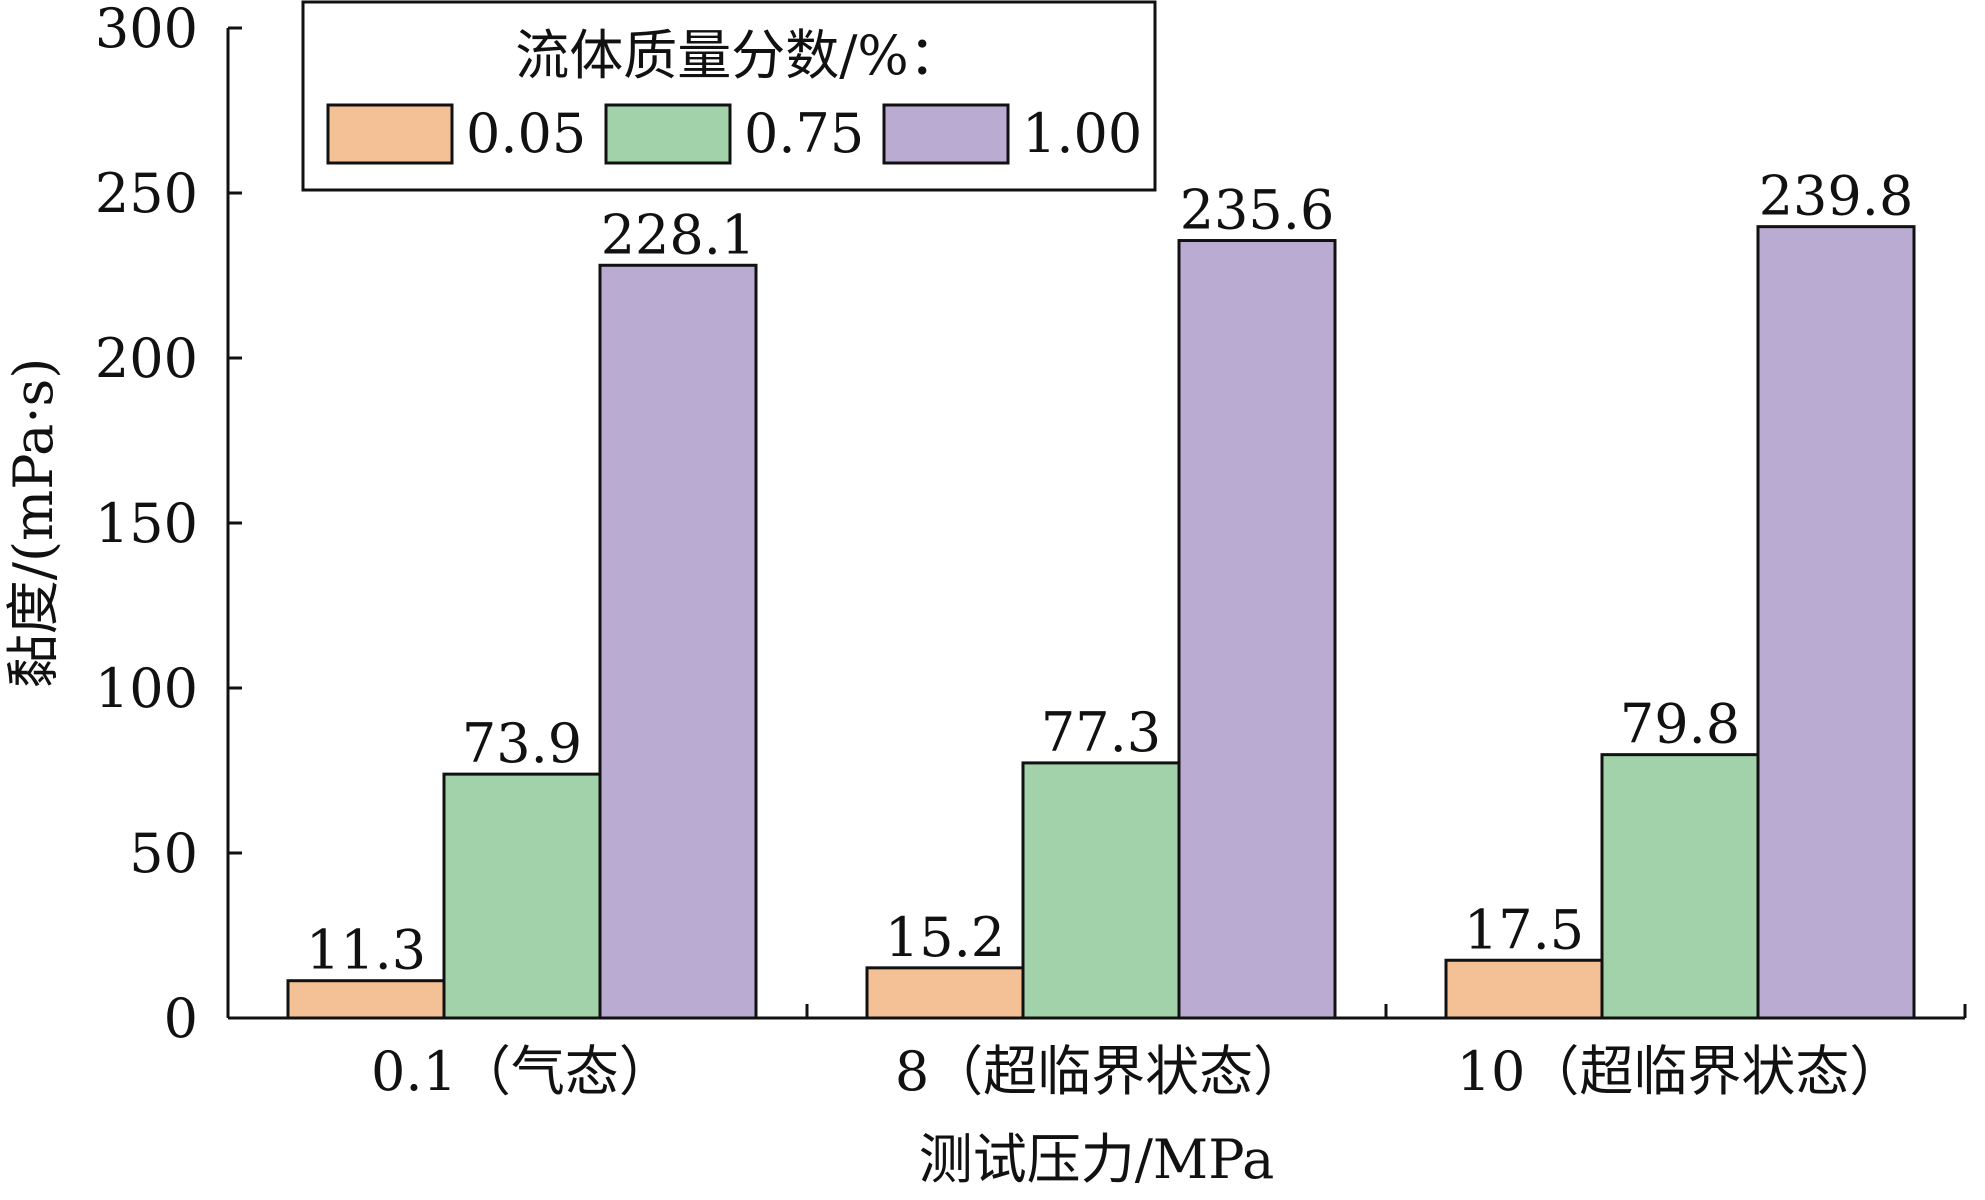 The width and height of the screenshot is (1985, 1200). What do you see at coordinates (729, 96) in the screenshot?
I see `legend: 流体质量分数/%： 0.05 0.75 1.00` at bounding box center [729, 96].